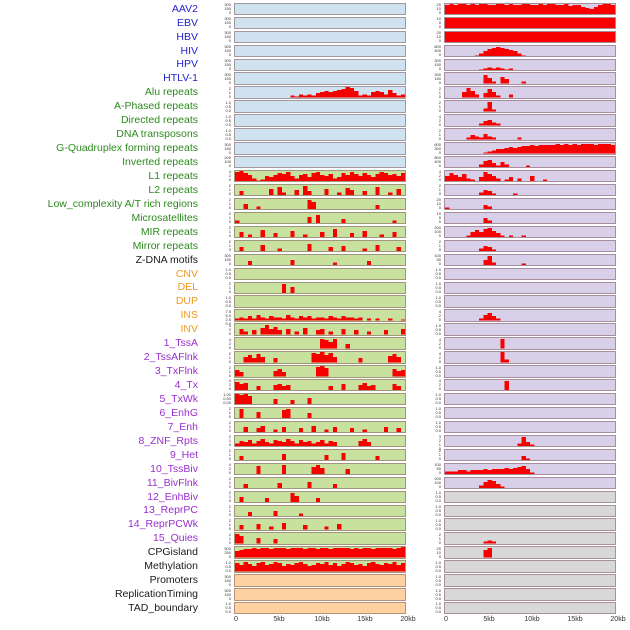  What do you see at coordinates (428, 23) in the screenshot?
I see `right-y-axis-ticks: 10 5 0` at bounding box center [428, 23].